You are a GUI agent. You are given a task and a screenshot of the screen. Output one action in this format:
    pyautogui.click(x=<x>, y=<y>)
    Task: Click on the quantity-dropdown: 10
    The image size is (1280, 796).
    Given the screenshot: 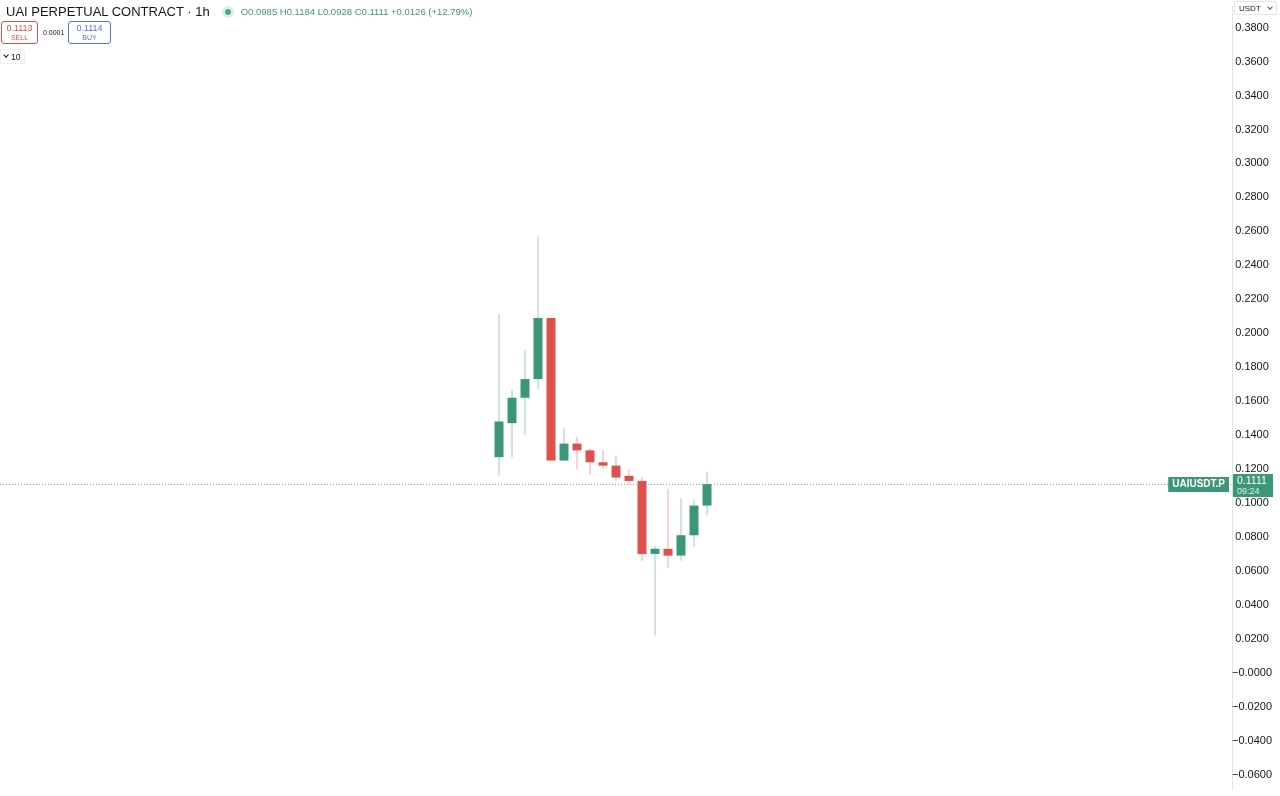 What is the action you would take?
    pyautogui.click(x=13, y=56)
    